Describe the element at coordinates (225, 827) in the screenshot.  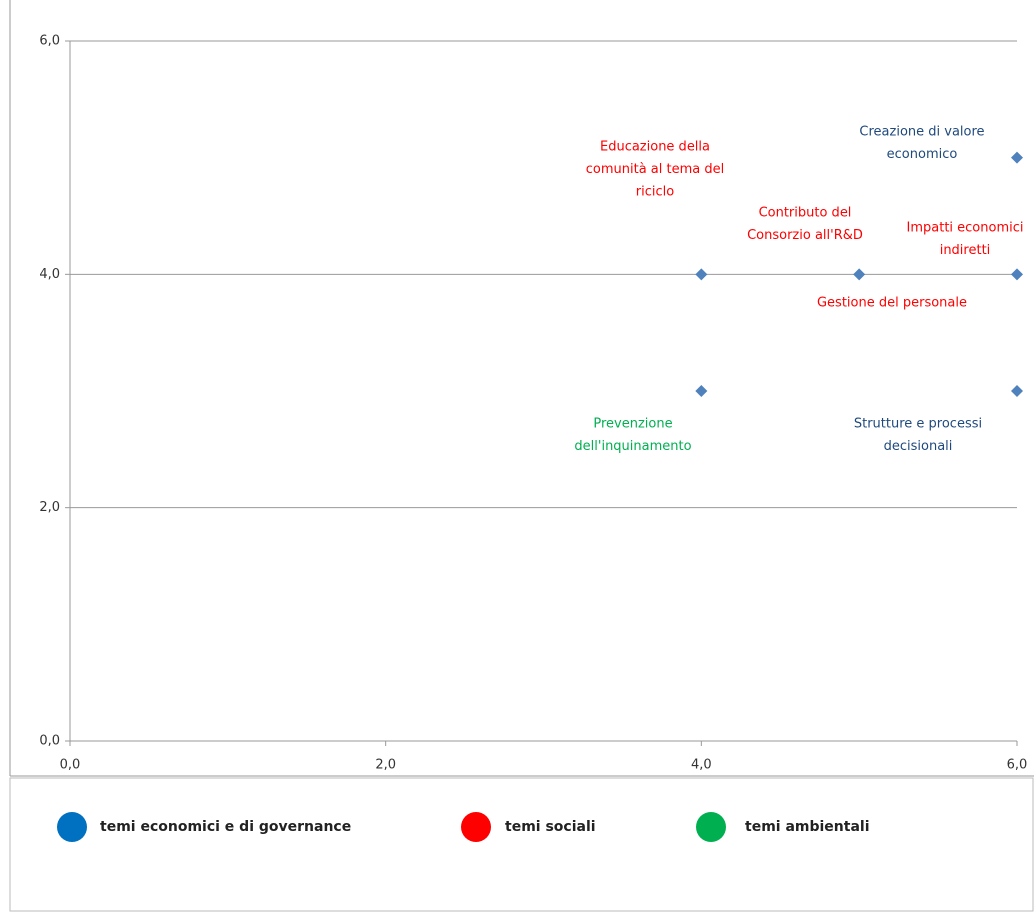
I see `legend-label: temi economici e di governance` at that location.